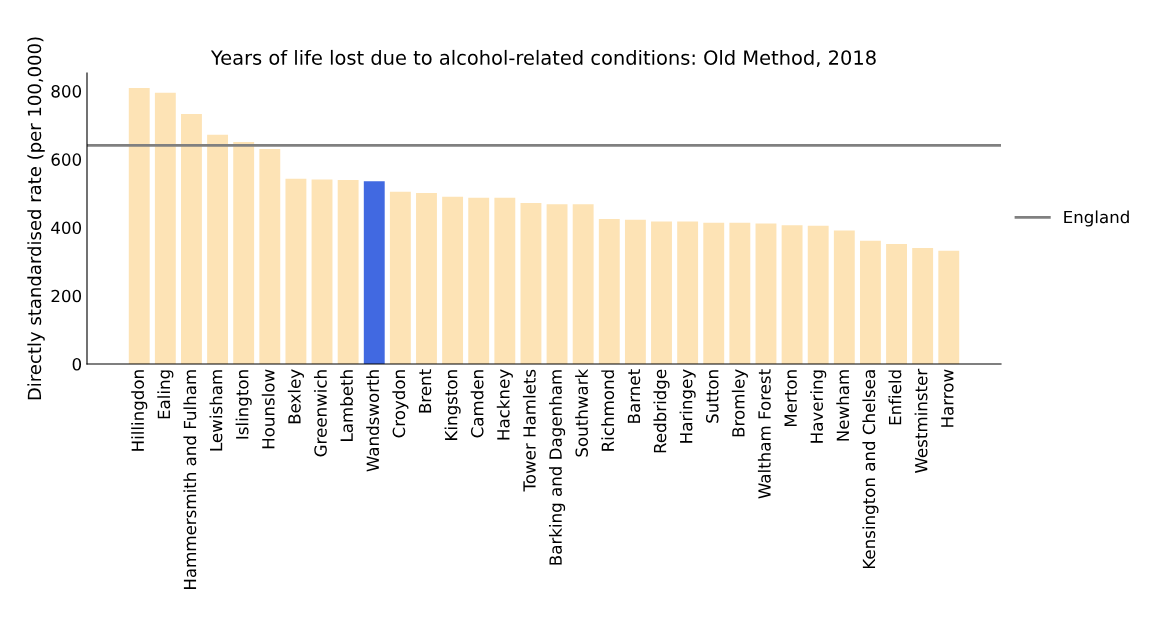 This screenshot has width=1154, height=639. What do you see at coordinates (790, 398) in the screenshot?
I see `x-tick-label: Merton` at bounding box center [790, 398].